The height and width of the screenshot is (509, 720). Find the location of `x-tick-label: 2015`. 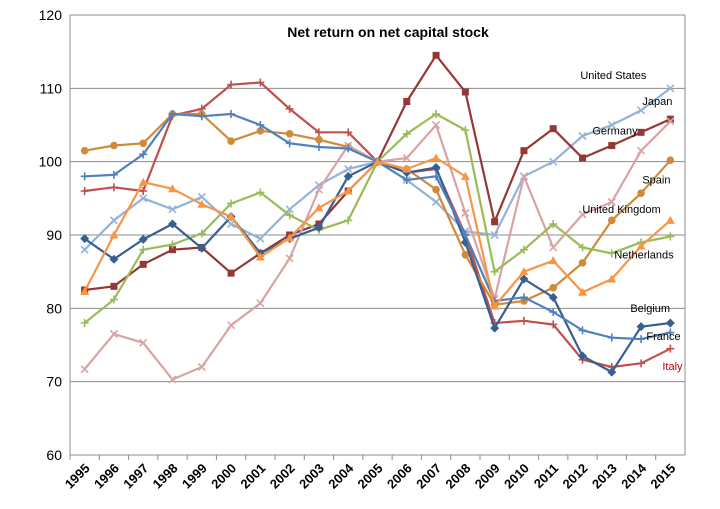

x-tick-label: 2015 is located at coordinates (662, 476).